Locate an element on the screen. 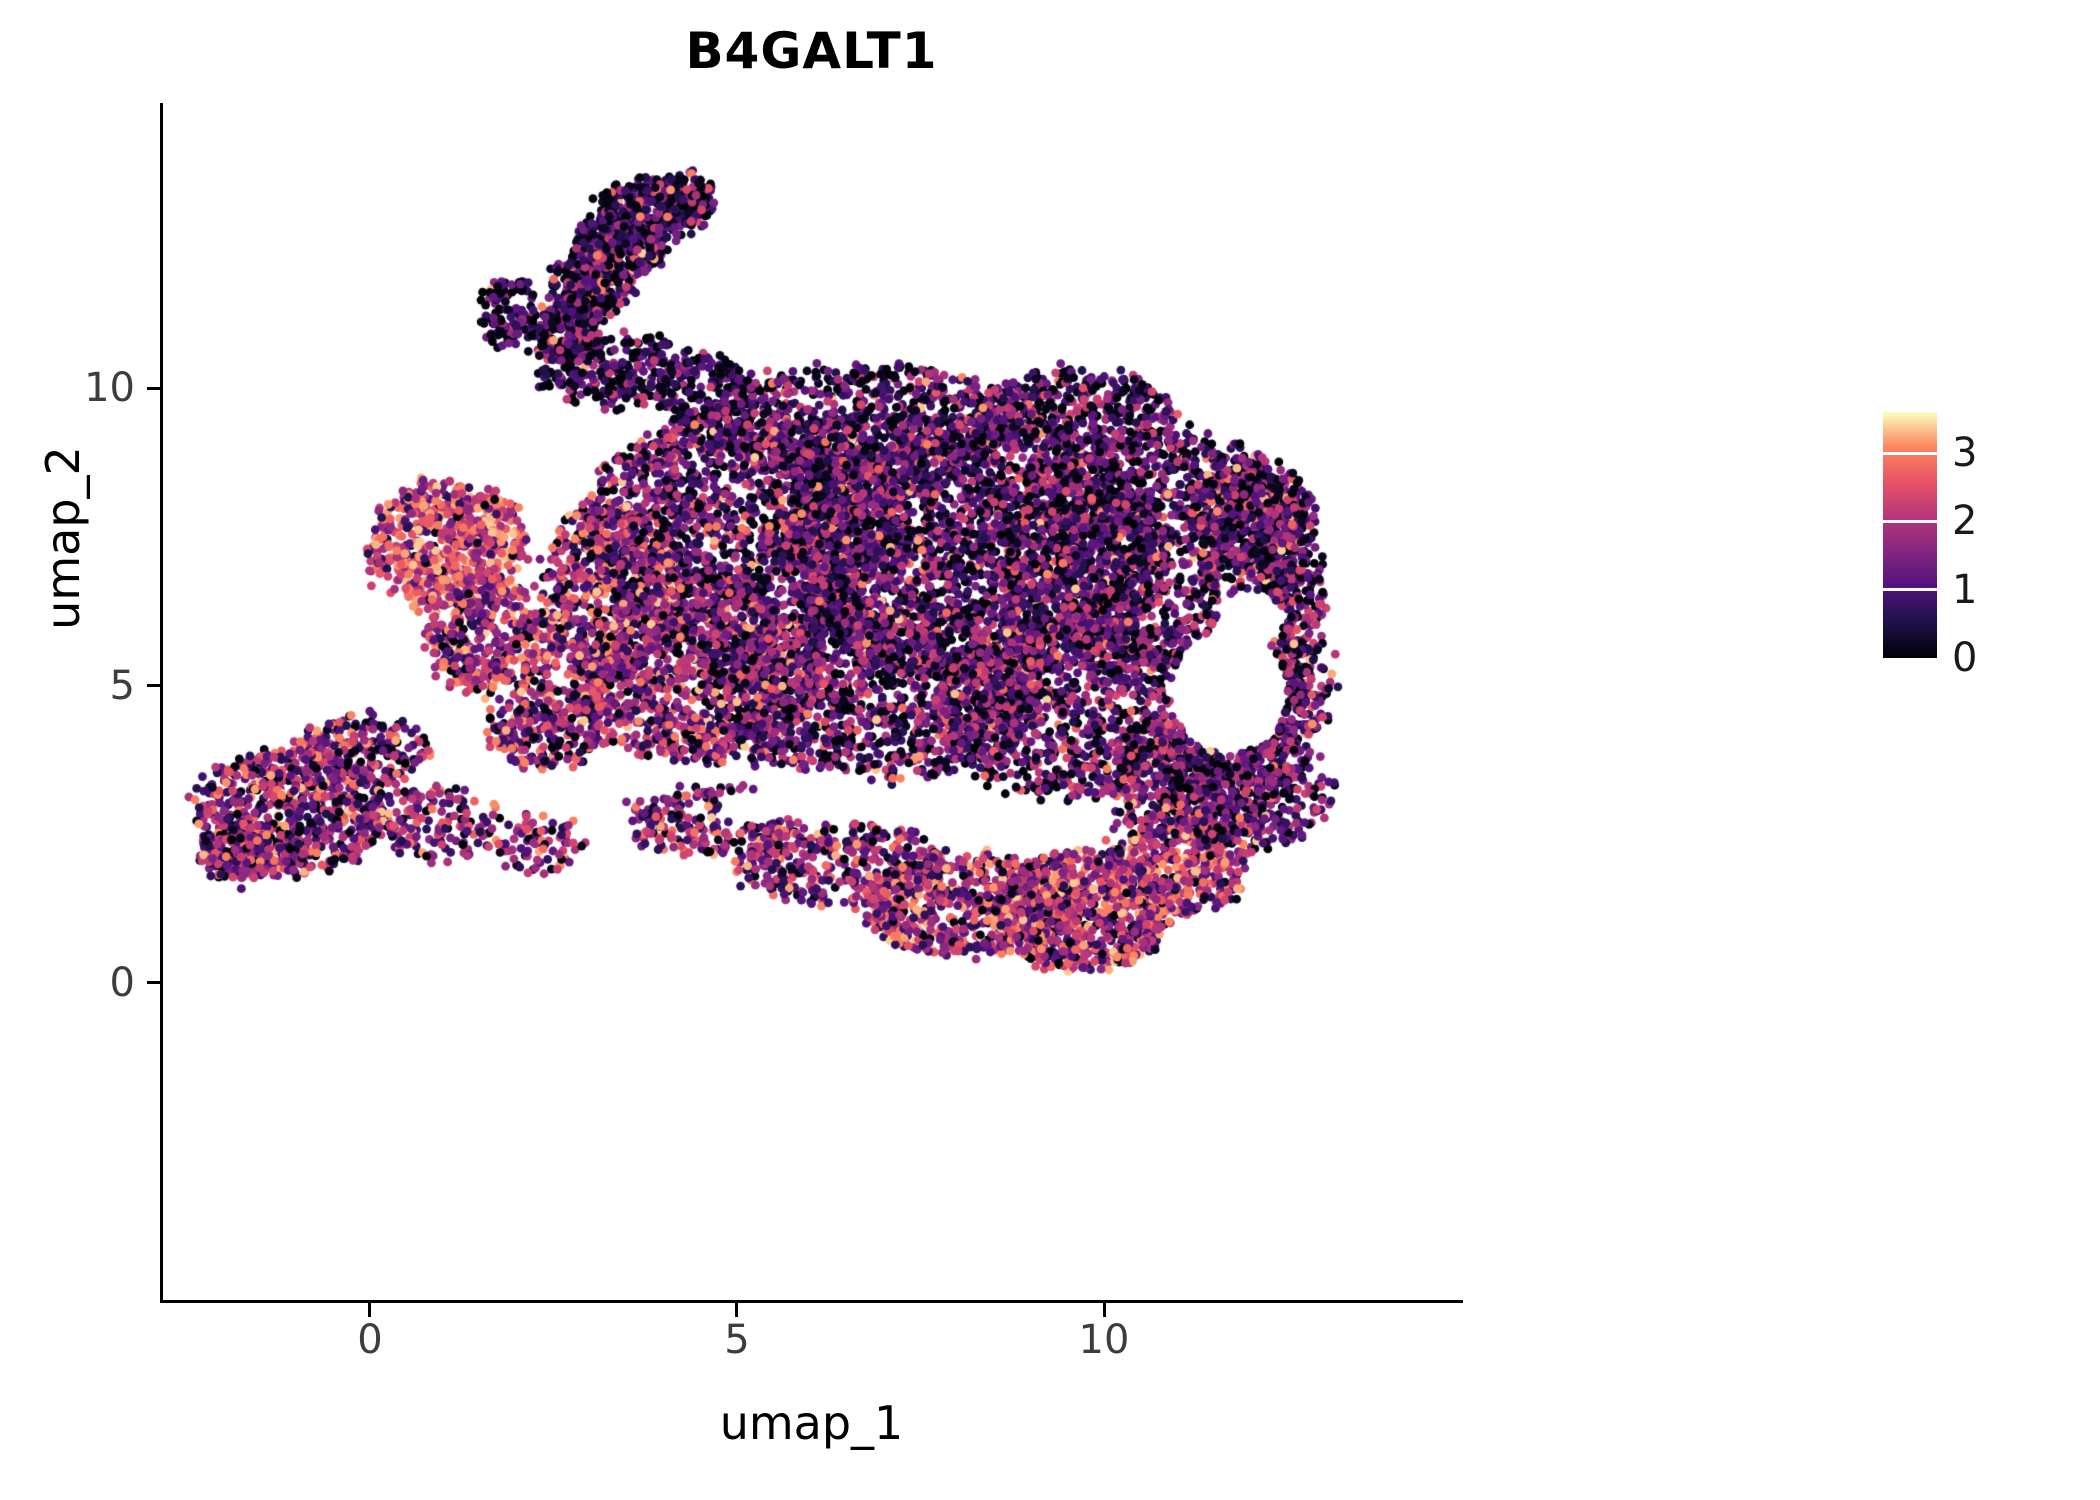 Image resolution: width=2100 pixels, height=1500 pixels. x-tick-label: 5 is located at coordinates (737, 1340).